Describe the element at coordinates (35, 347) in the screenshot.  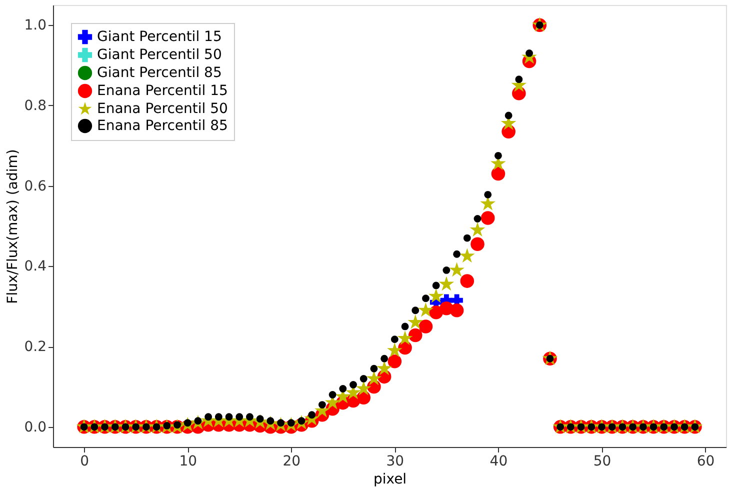
I see `y-tick-label: 0.2` at that location.